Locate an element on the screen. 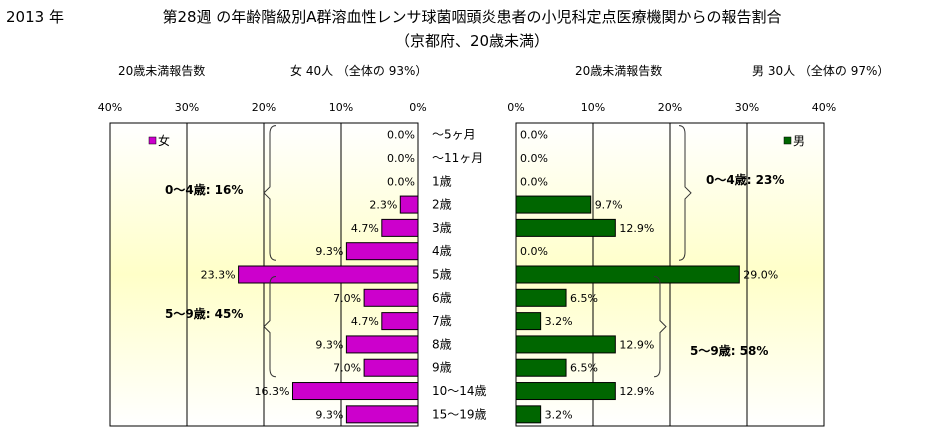  male-x-tick-label: 0% is located at coordinates (515, 107).